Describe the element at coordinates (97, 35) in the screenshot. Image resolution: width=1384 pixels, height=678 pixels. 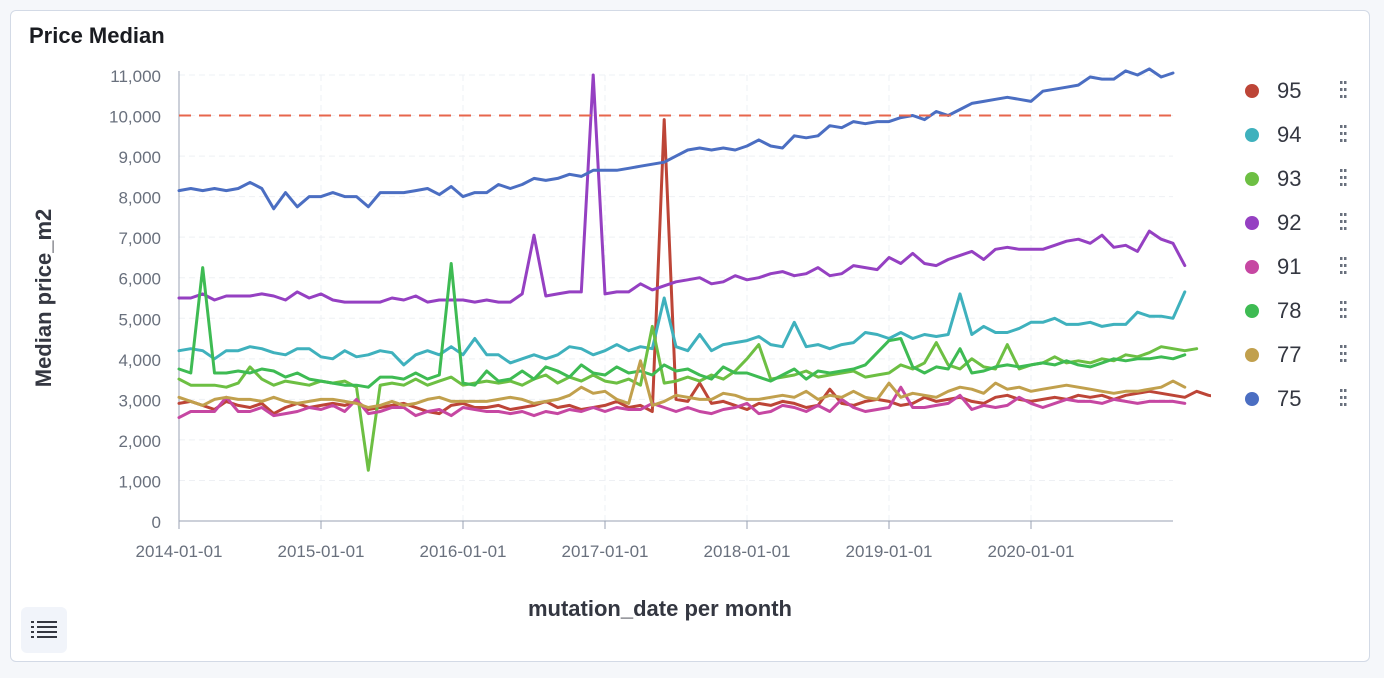
I see `panel-title: Price Median` at that location.